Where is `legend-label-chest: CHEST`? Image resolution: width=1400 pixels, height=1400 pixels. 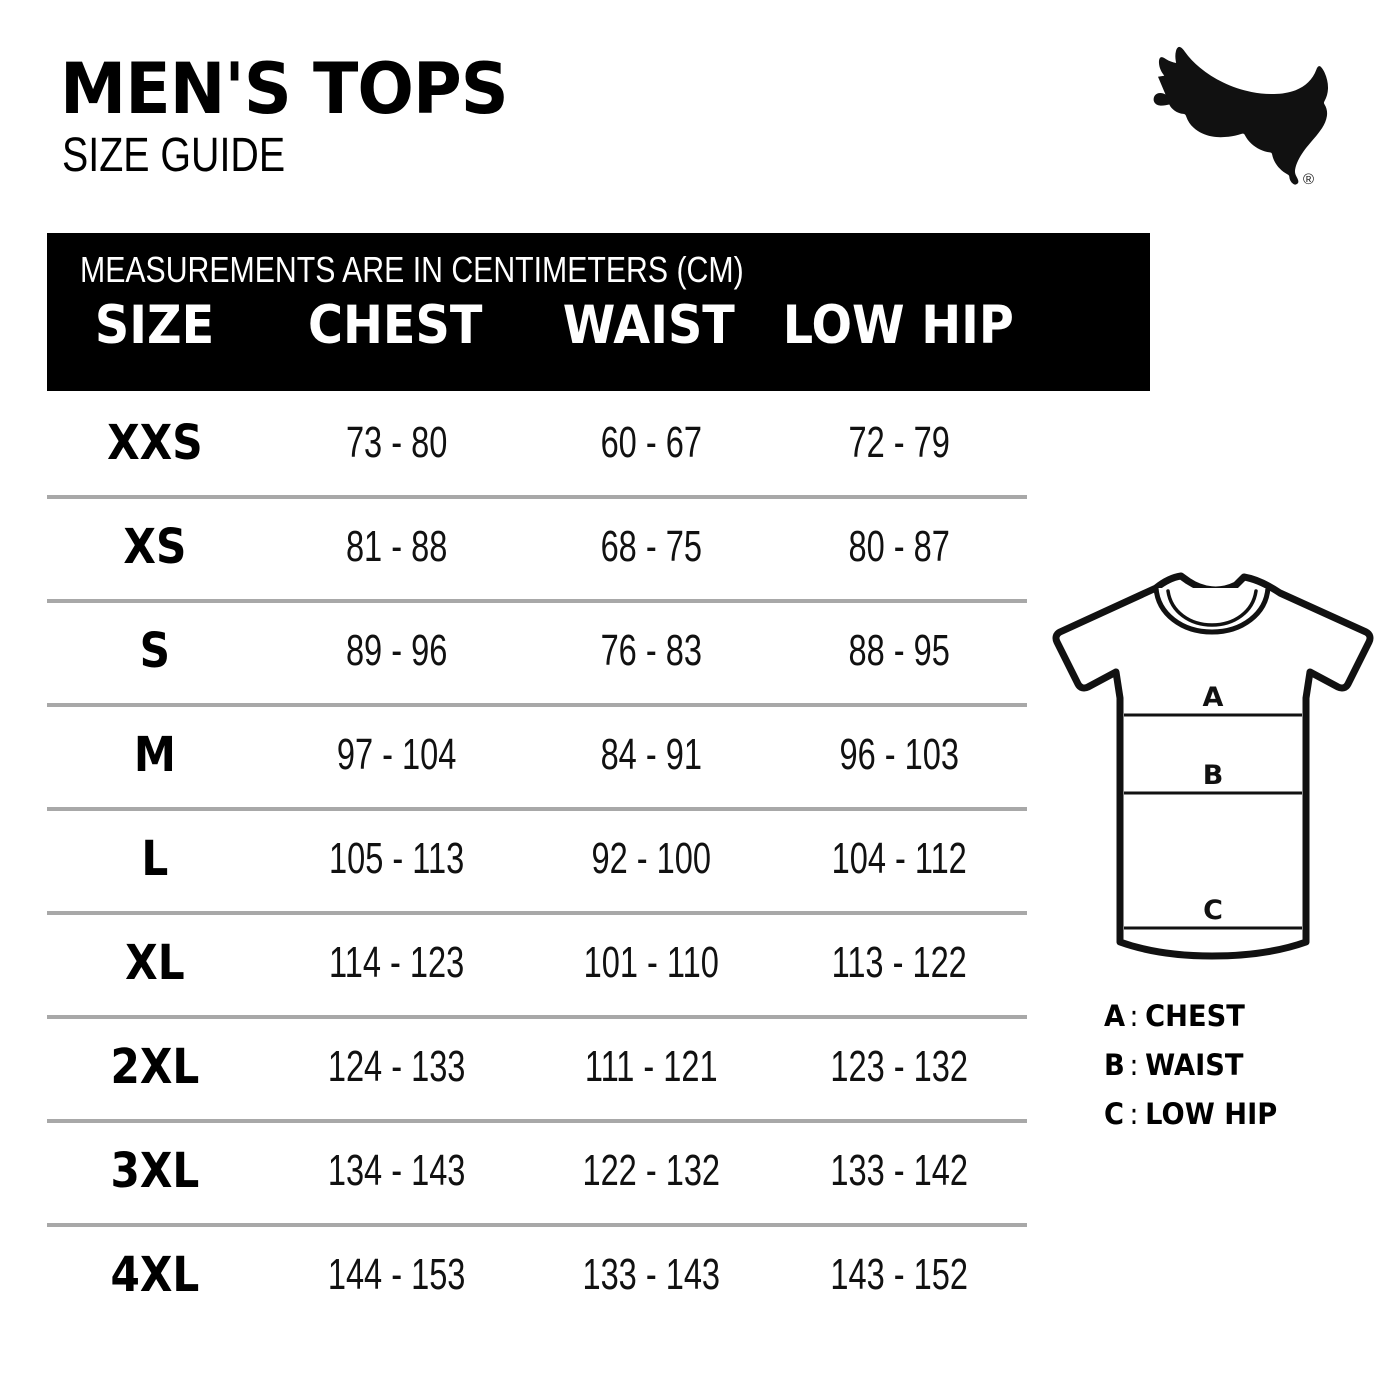 legend-label-chest: CHEST is located at coordinates (1195, 1016).